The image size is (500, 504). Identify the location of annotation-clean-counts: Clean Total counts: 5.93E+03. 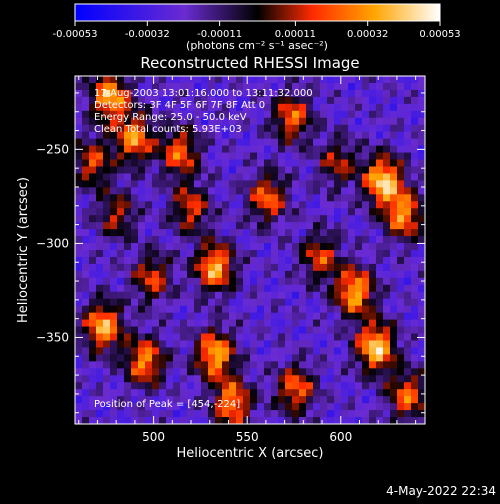
(168, 129).